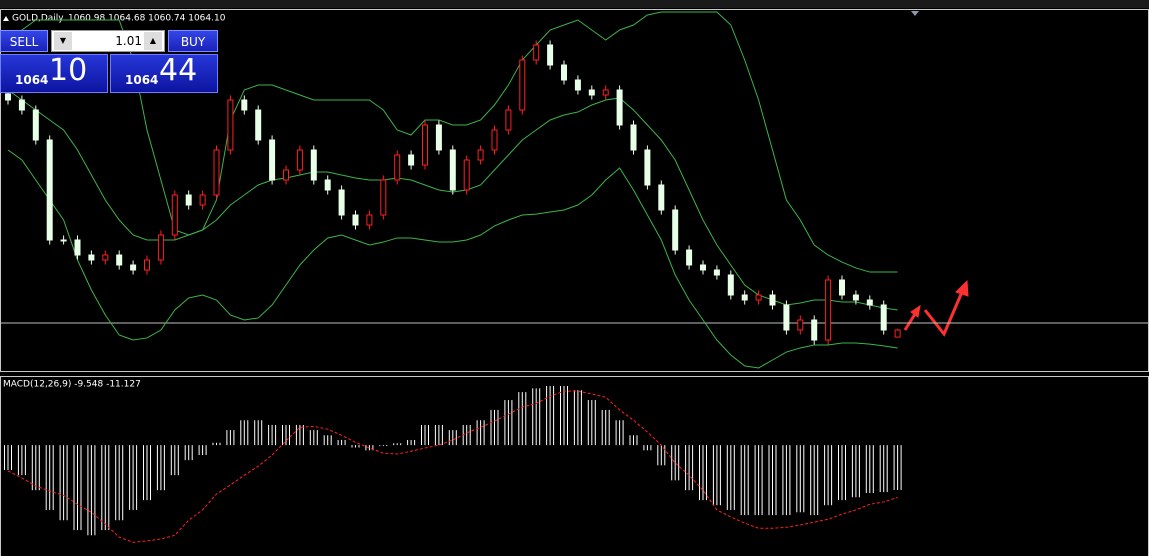  I want to click on buy-price-big: 1064, so click(142, 80).